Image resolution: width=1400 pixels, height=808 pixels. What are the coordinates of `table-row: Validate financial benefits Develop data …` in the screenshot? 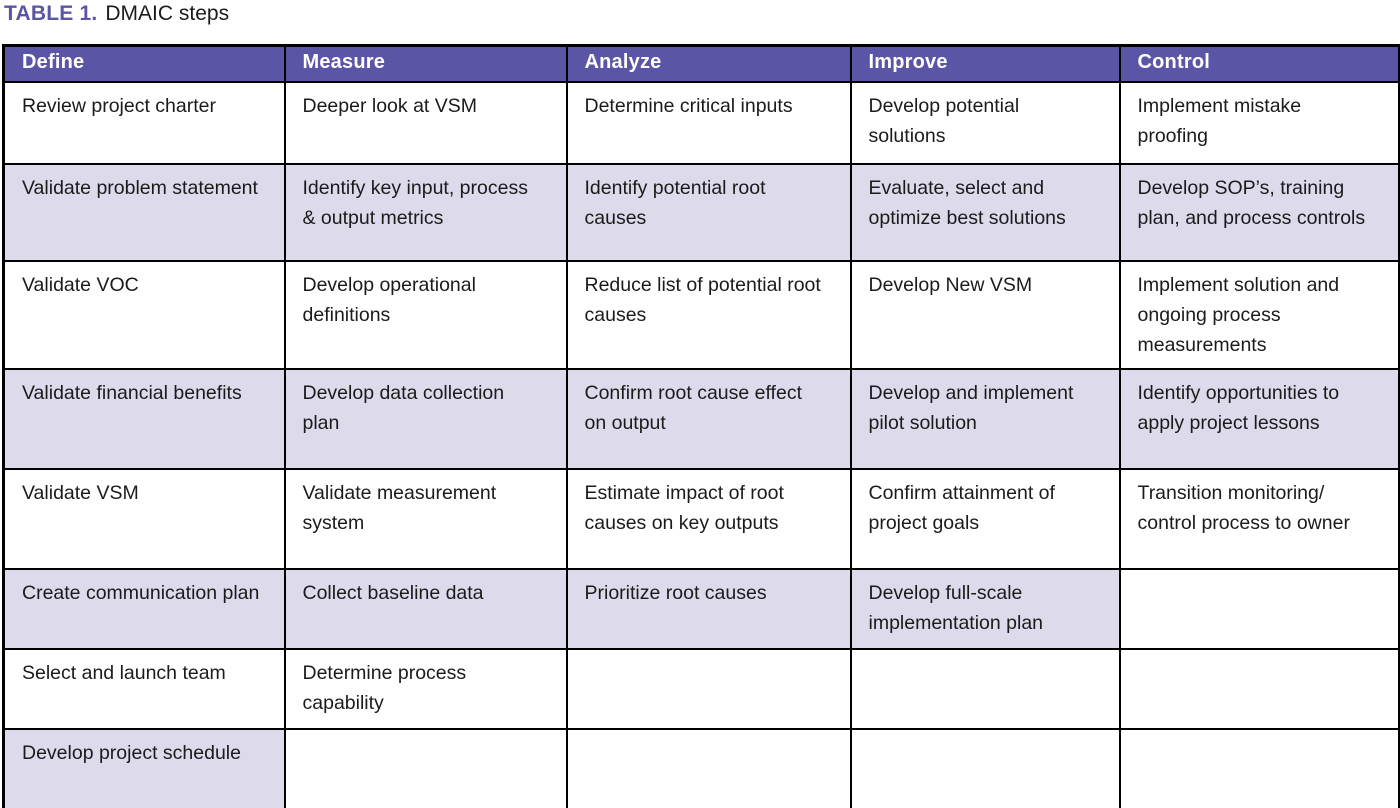 It's located at (701, 418).